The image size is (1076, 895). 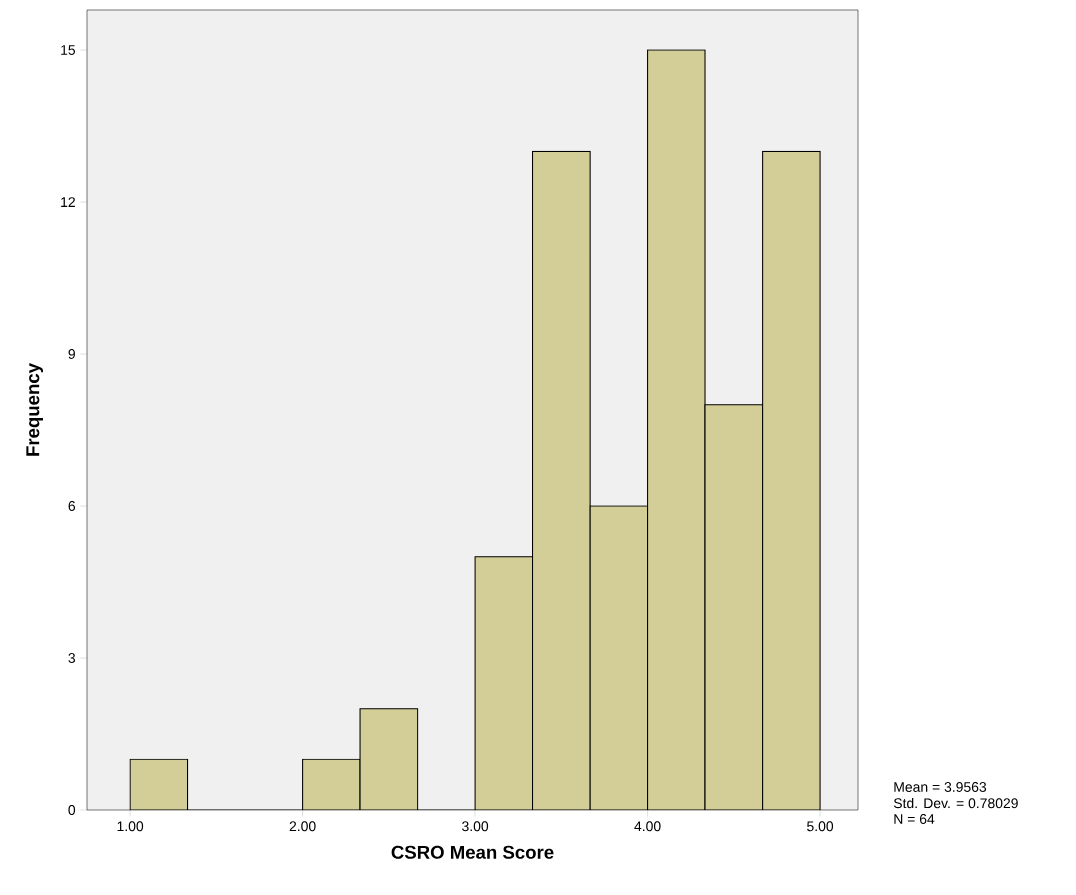 I want to click on y-tick-label: 6, so click(x=72, y=506).